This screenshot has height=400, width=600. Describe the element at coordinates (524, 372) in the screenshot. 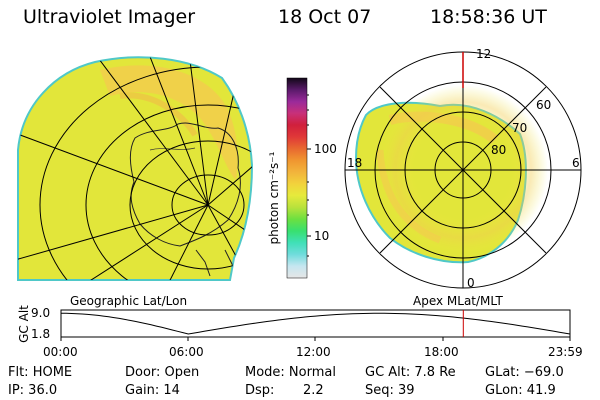

I see `status-glat: GLat: −69.0` at that location.